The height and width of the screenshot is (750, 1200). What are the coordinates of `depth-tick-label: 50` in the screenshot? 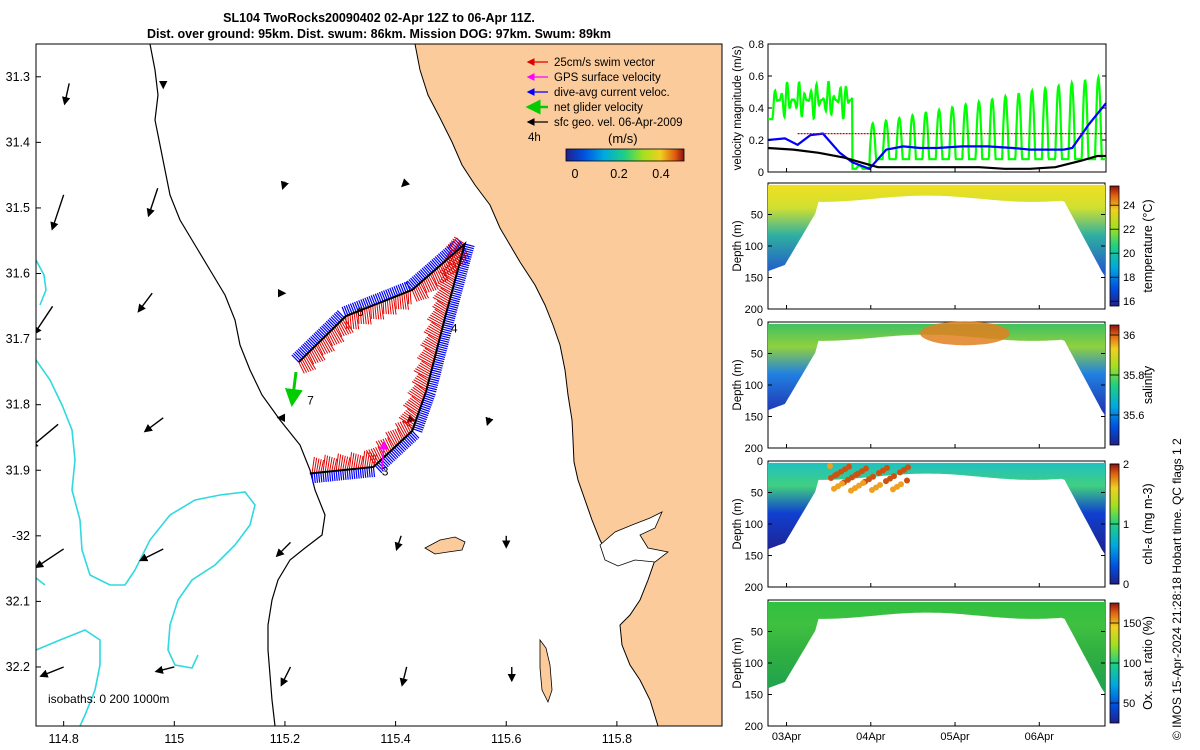 It's located at (757, 216).